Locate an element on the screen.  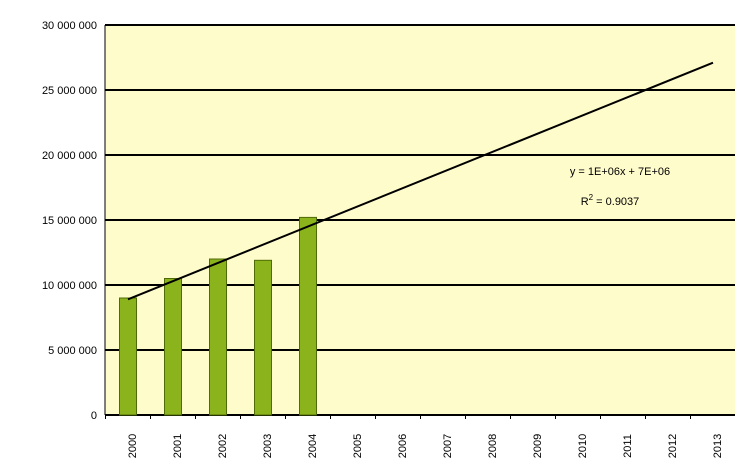
y-tick-label: 20 000 000 is located at coordinates (69, 156).